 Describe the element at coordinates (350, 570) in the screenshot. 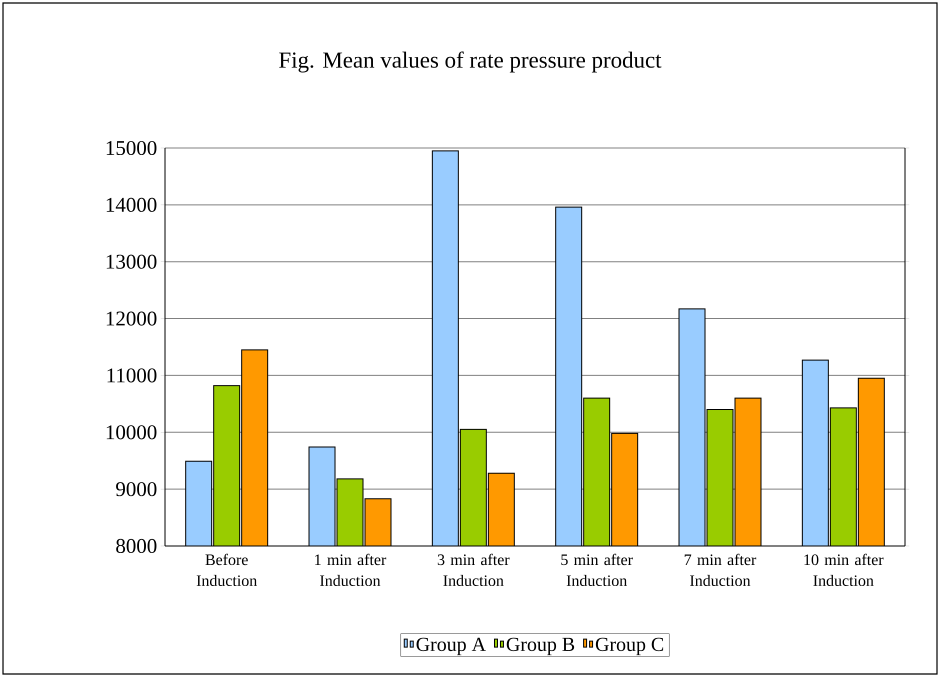

I see `x-tick-label: 1 min after Induction` at that location.